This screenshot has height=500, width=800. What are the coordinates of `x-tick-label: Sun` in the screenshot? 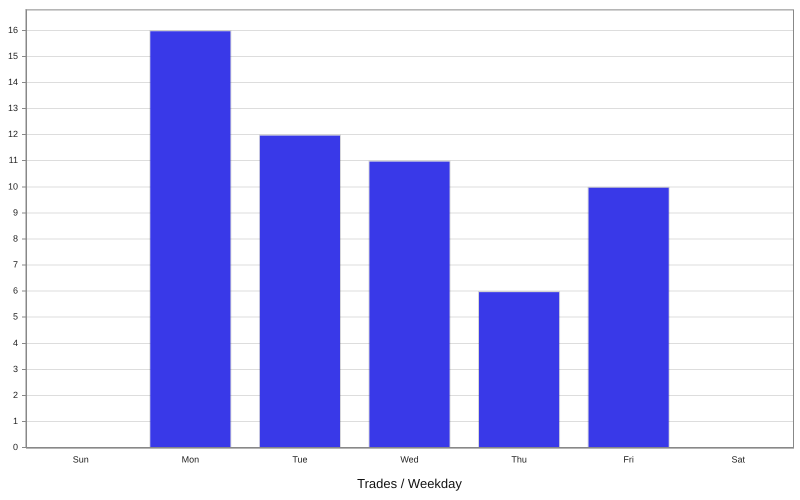 It's located at (80, 459).